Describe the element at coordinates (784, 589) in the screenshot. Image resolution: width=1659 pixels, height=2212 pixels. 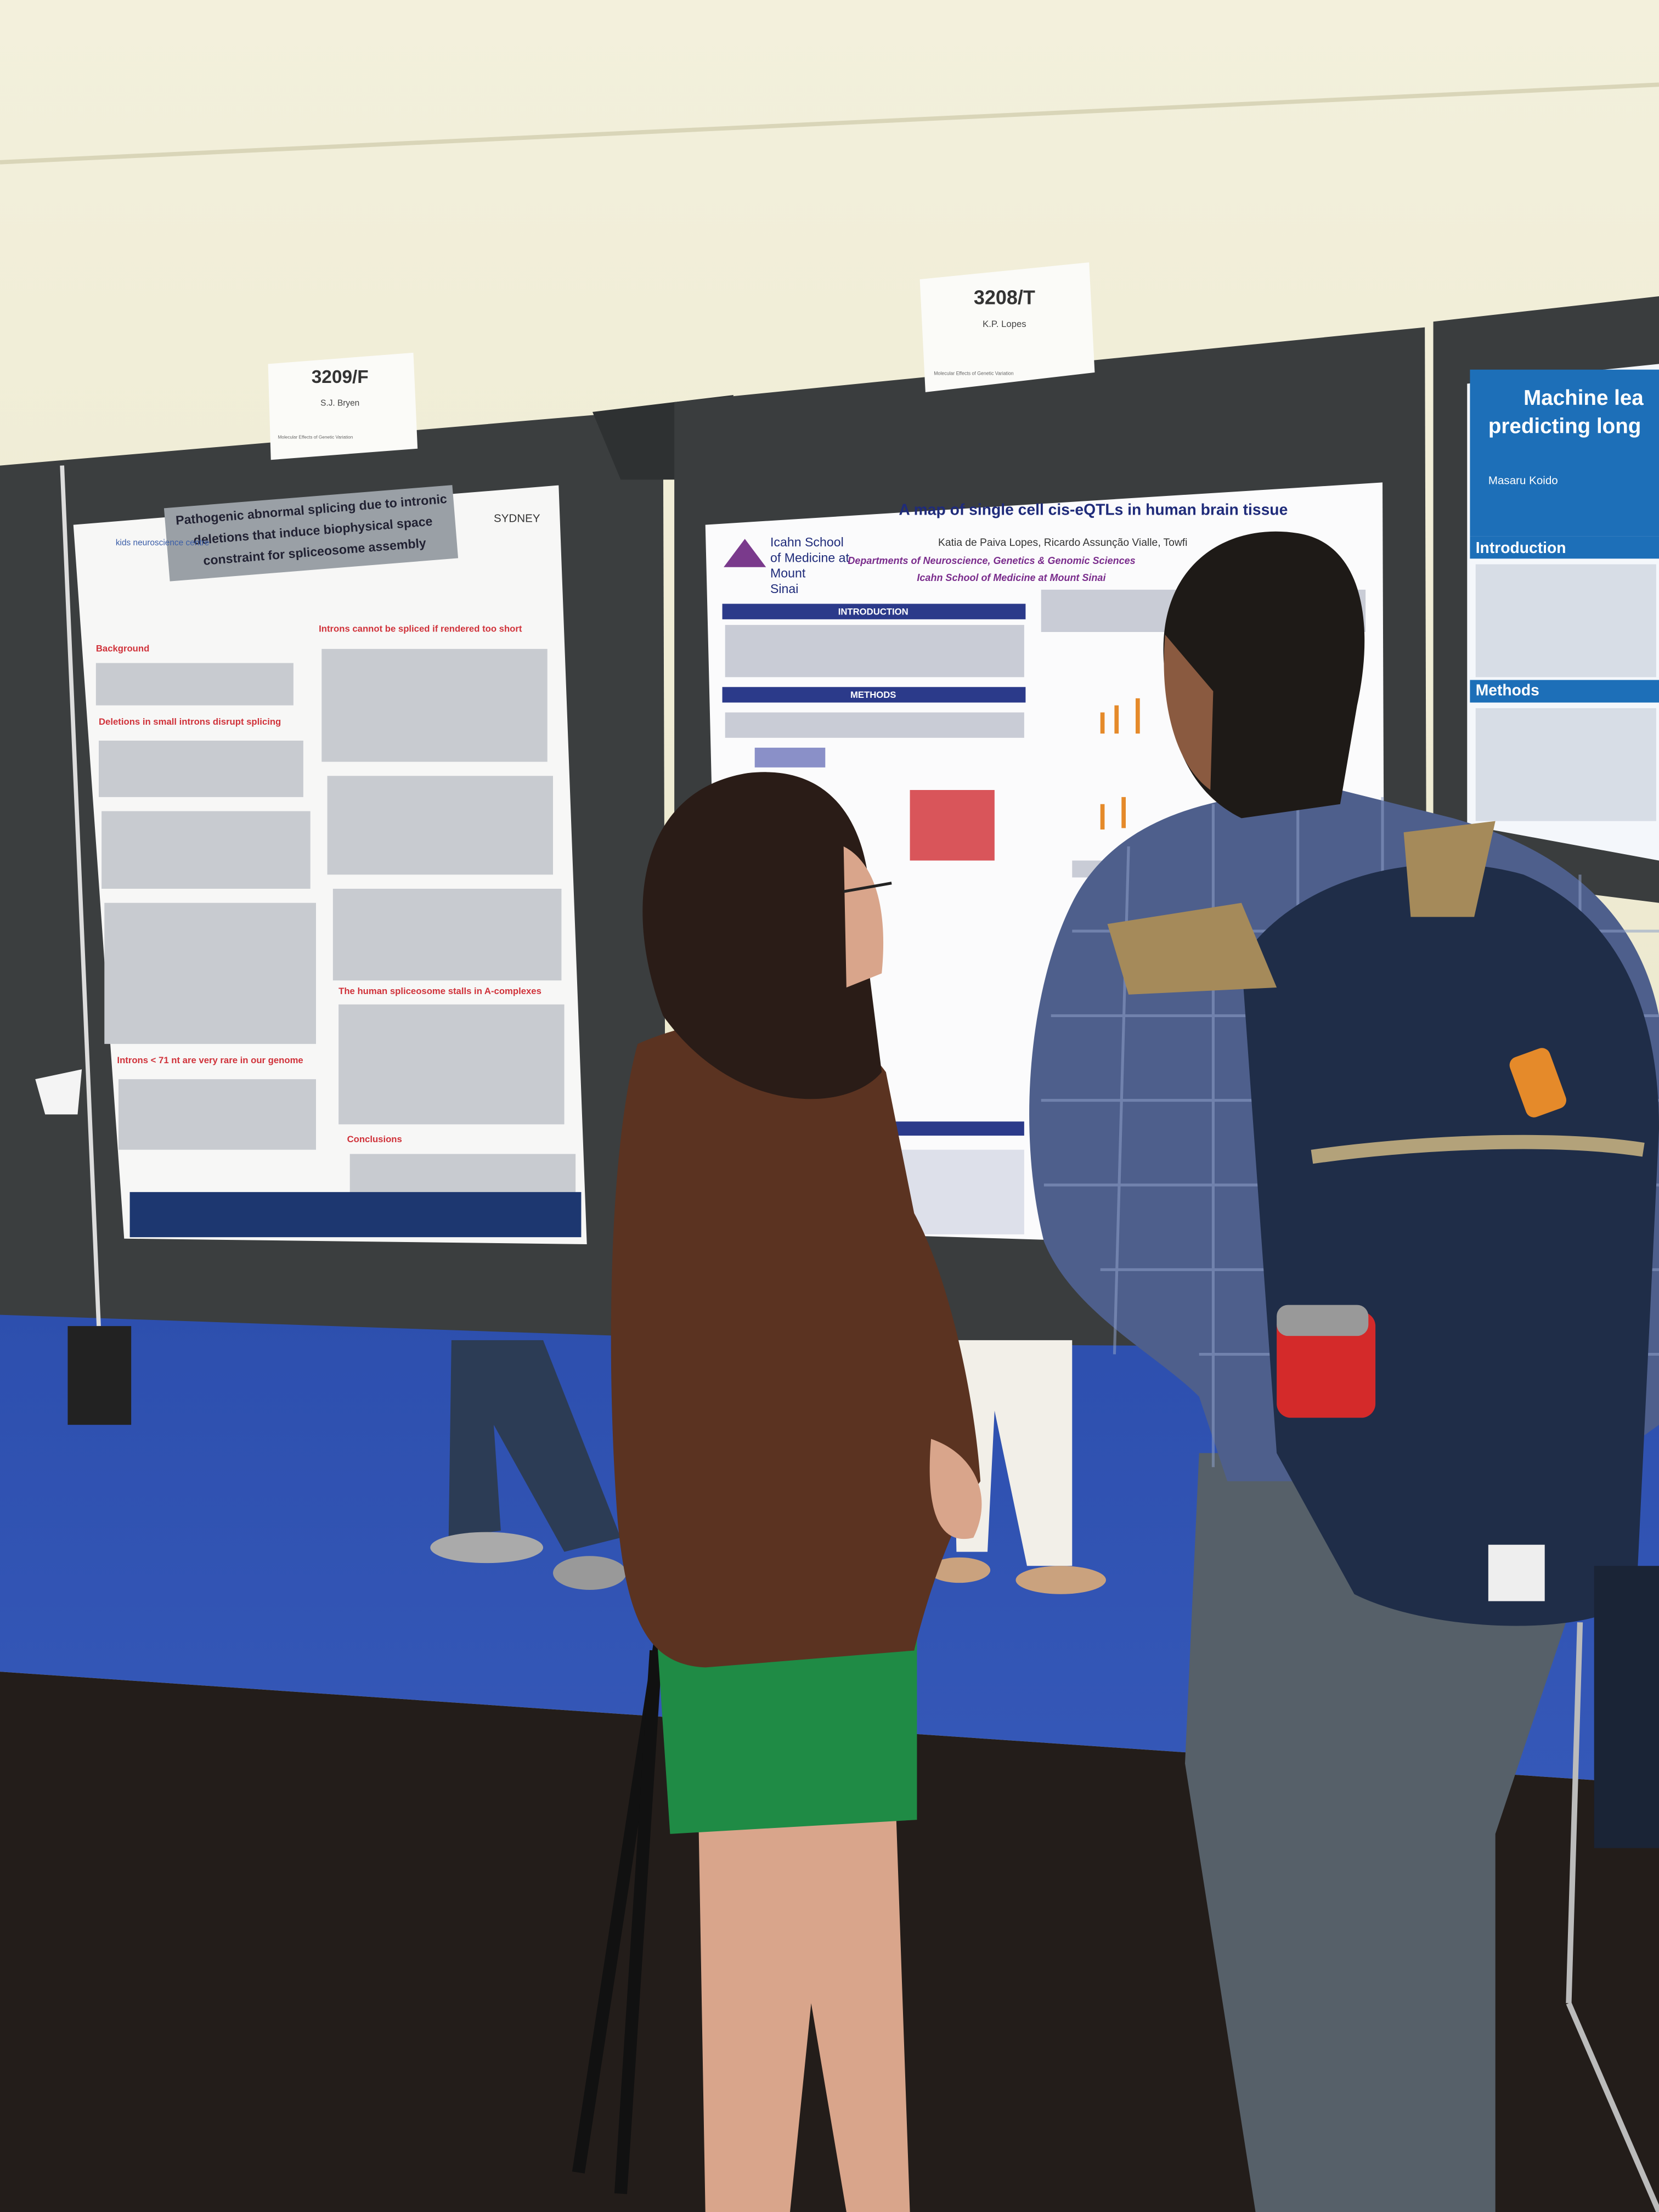
I see `institution: Sinai` at that location.